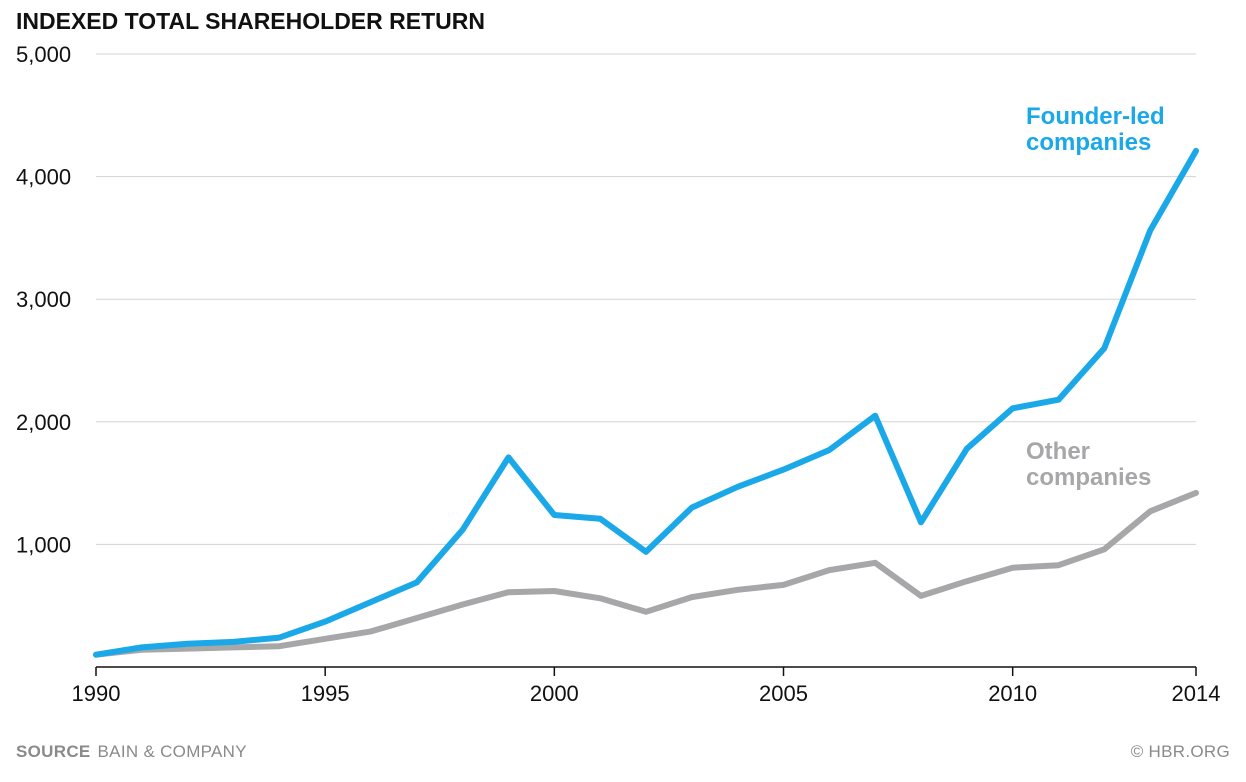 Image resolution: width=1246 pixels, height=782 pixels. I want to click on chart-title: INDEXED TOTAL SHAREHOLDER RETURN, so click(250, 21).